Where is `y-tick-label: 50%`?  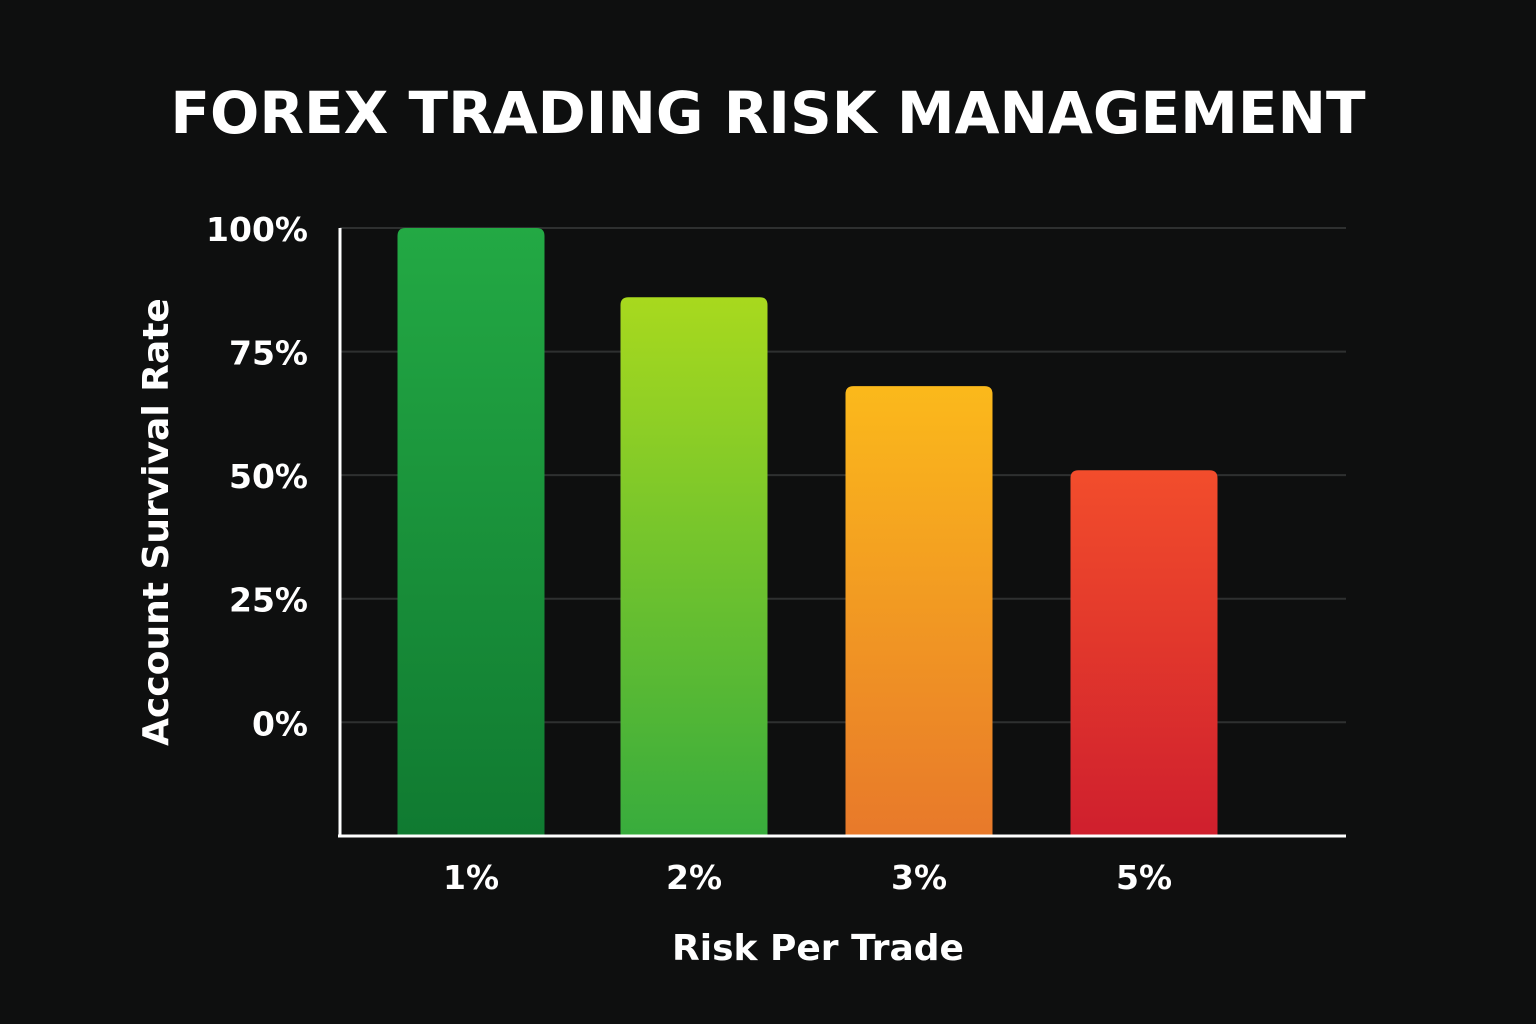 y-tick-label: 50% is located at coordinates (268, 476).